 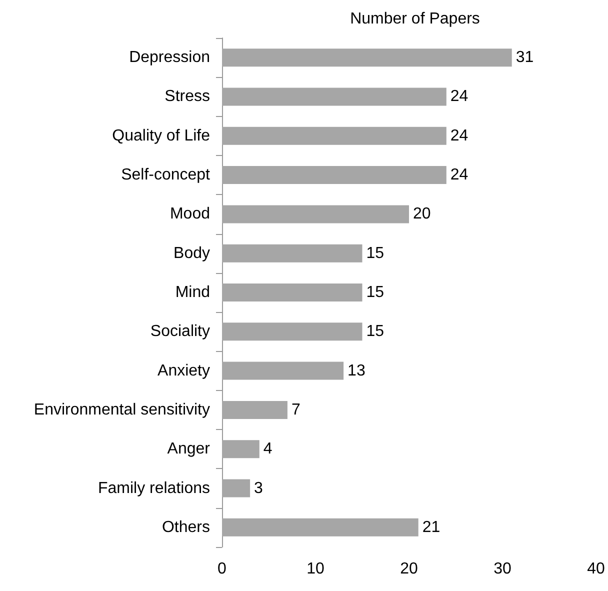 I want to click on y-tick-label: Sociality, so click(x=180, y=331).